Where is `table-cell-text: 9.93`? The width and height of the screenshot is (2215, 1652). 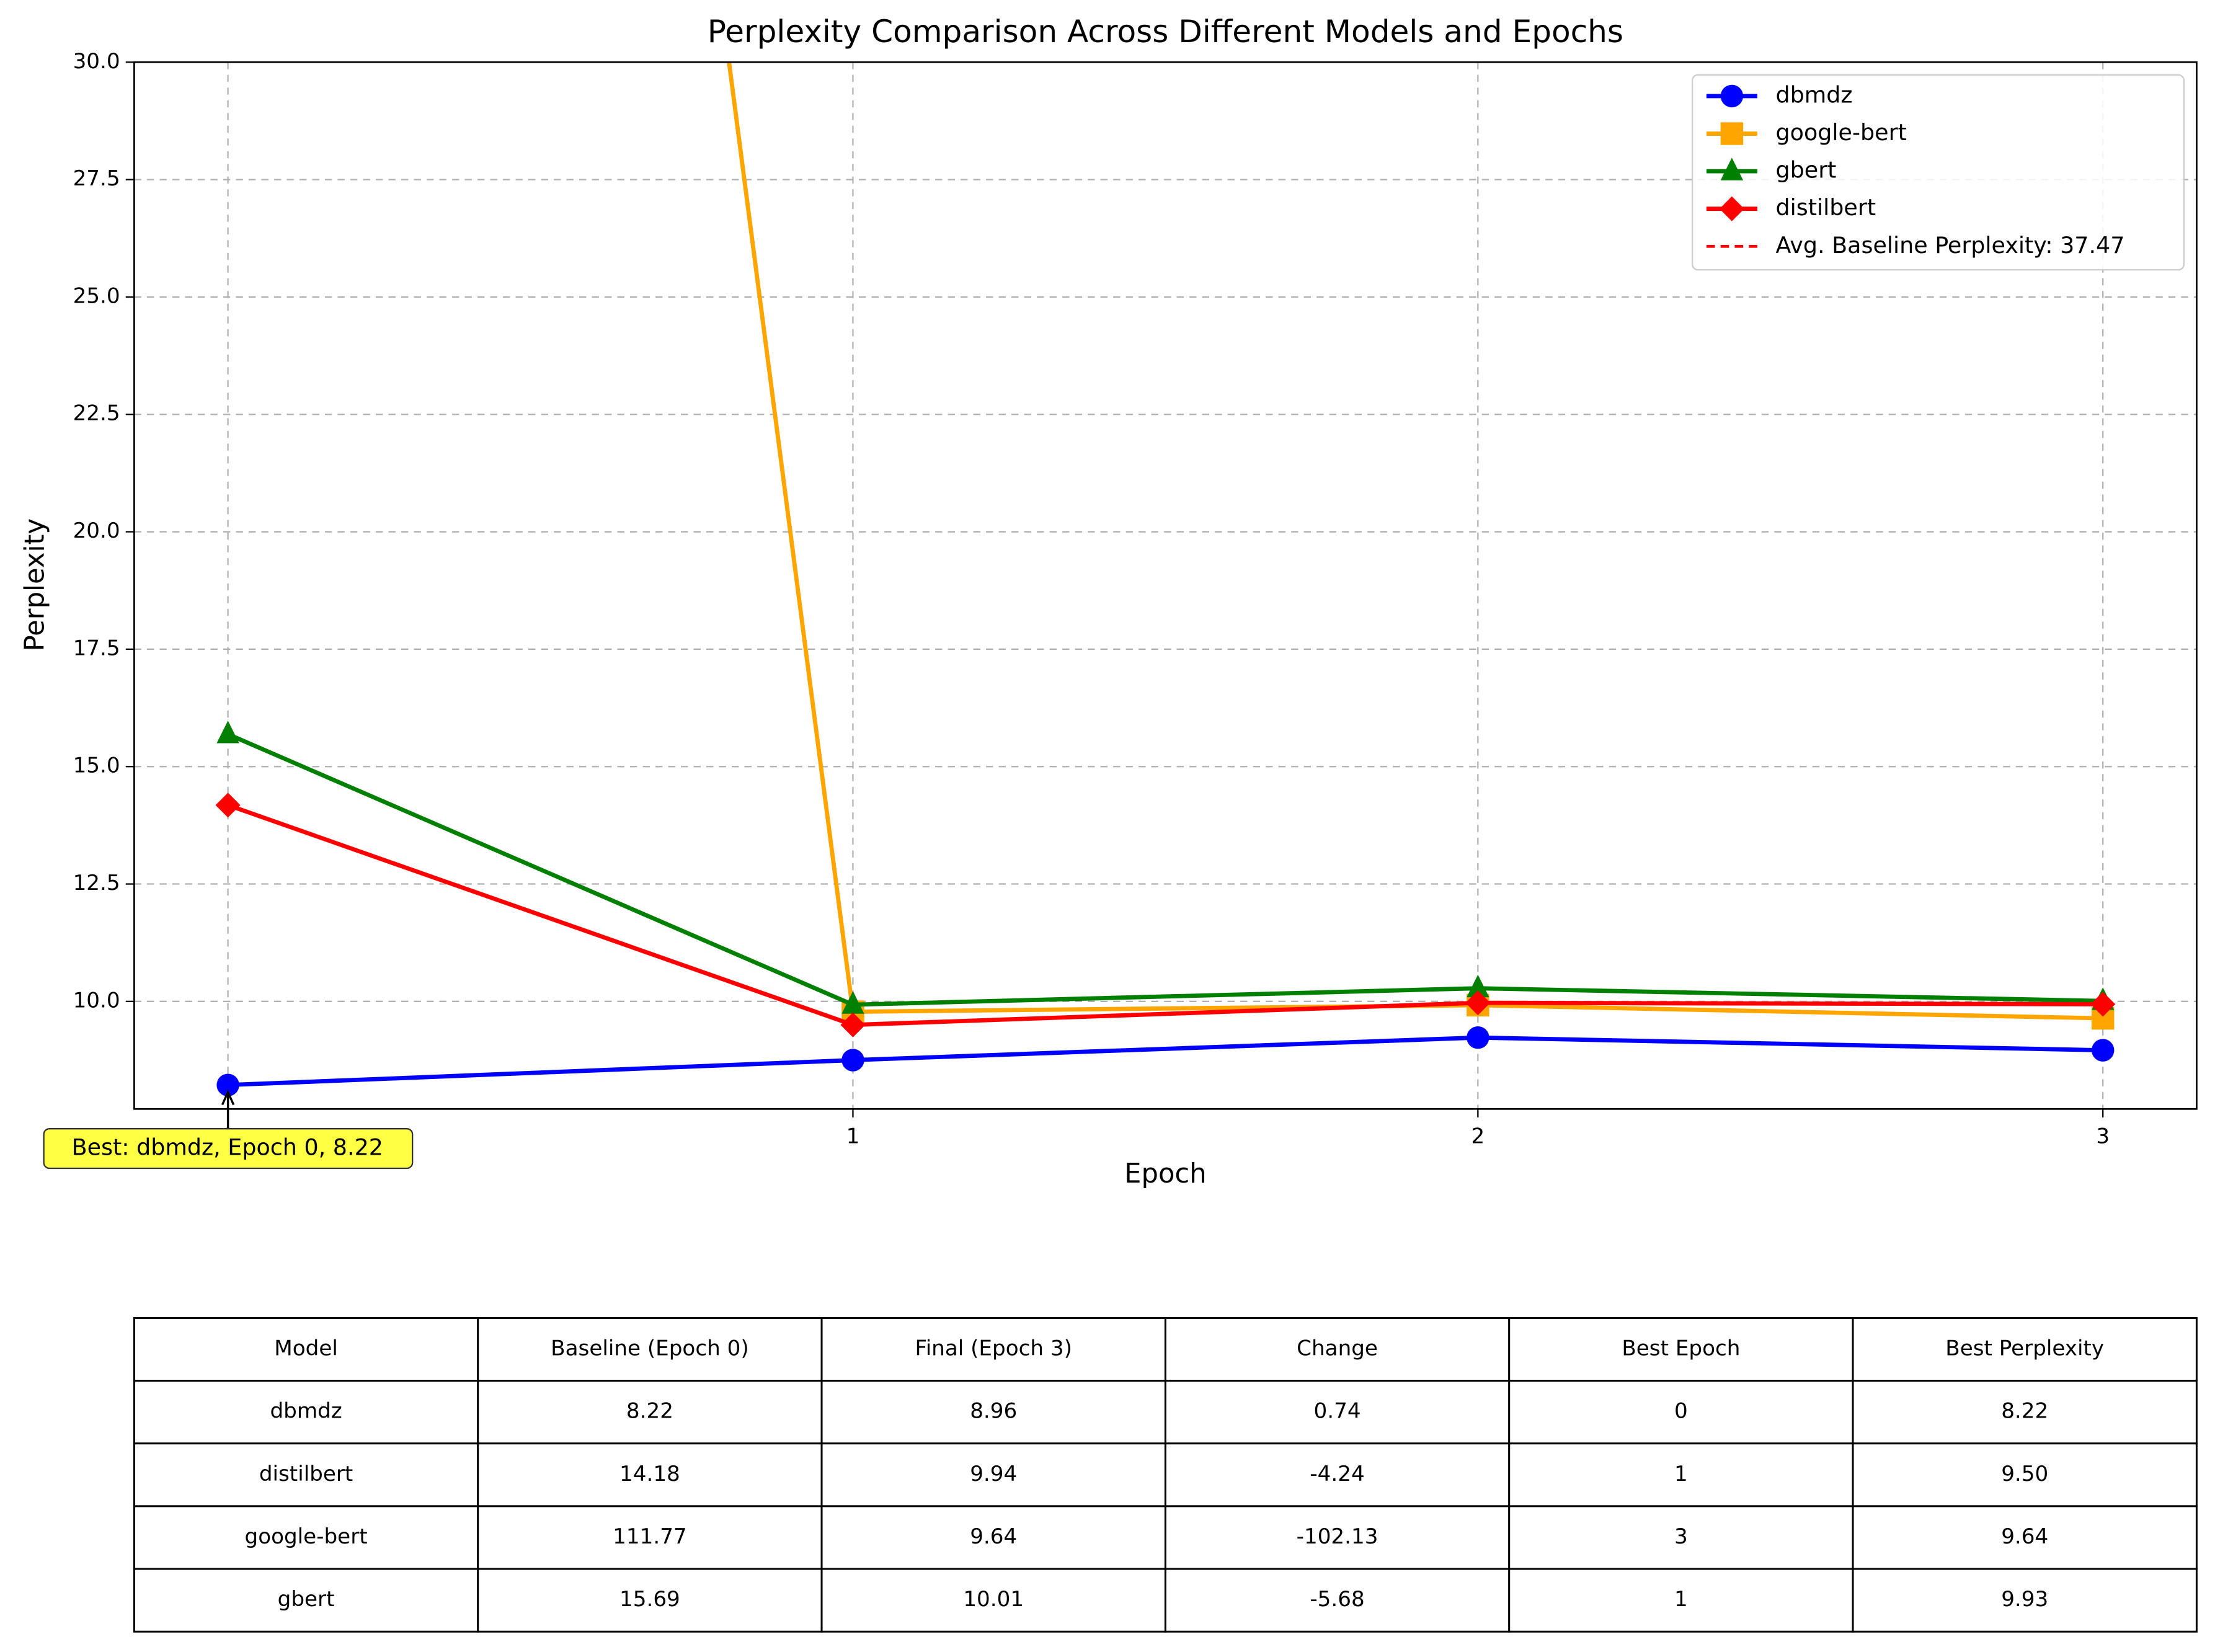
table-cell-text: 9.93 is located at coordinates (2025, 1599).